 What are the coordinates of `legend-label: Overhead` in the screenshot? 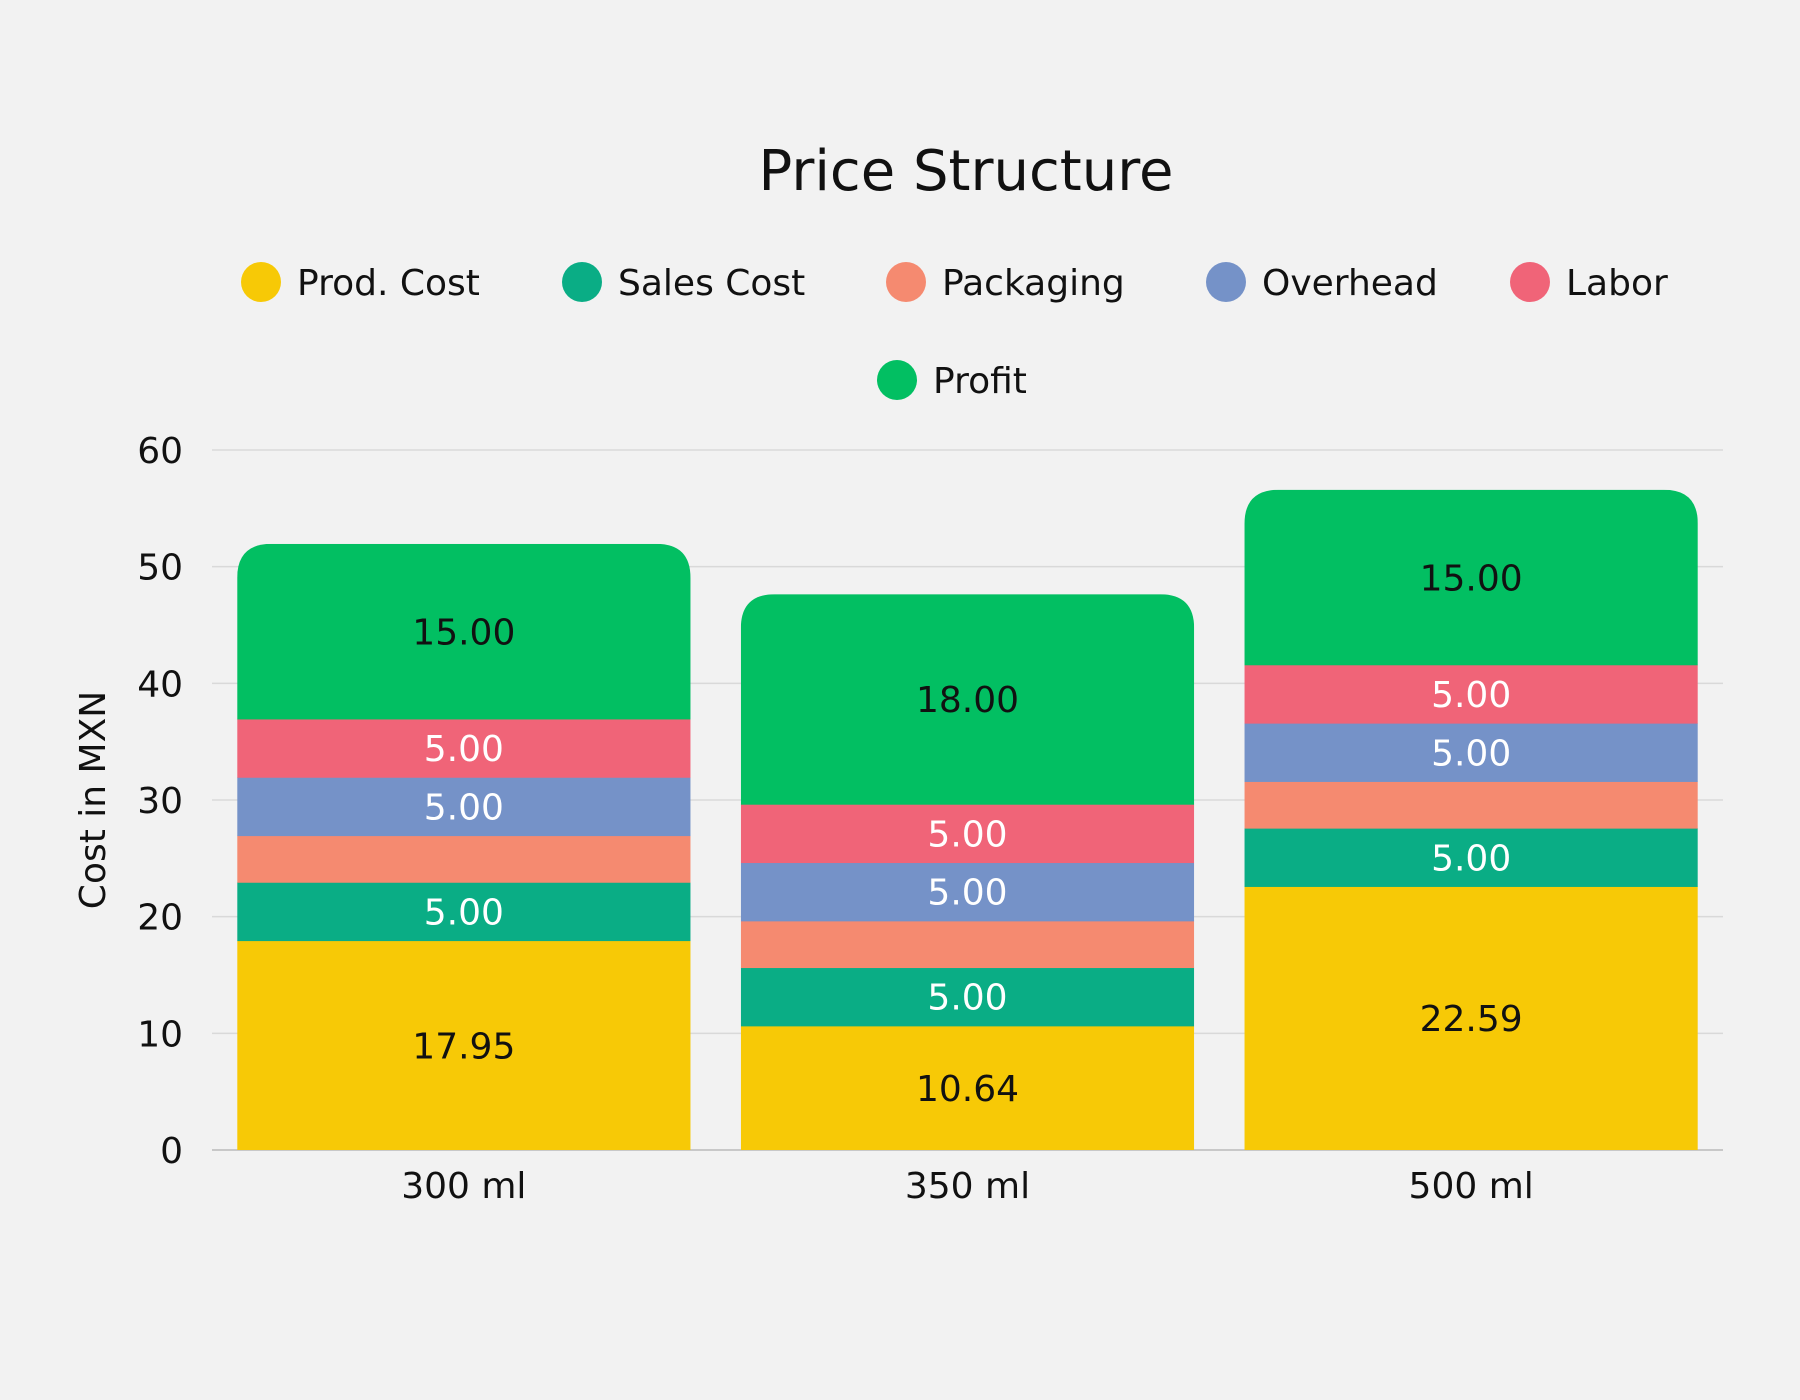 It's located at (1350, 283).